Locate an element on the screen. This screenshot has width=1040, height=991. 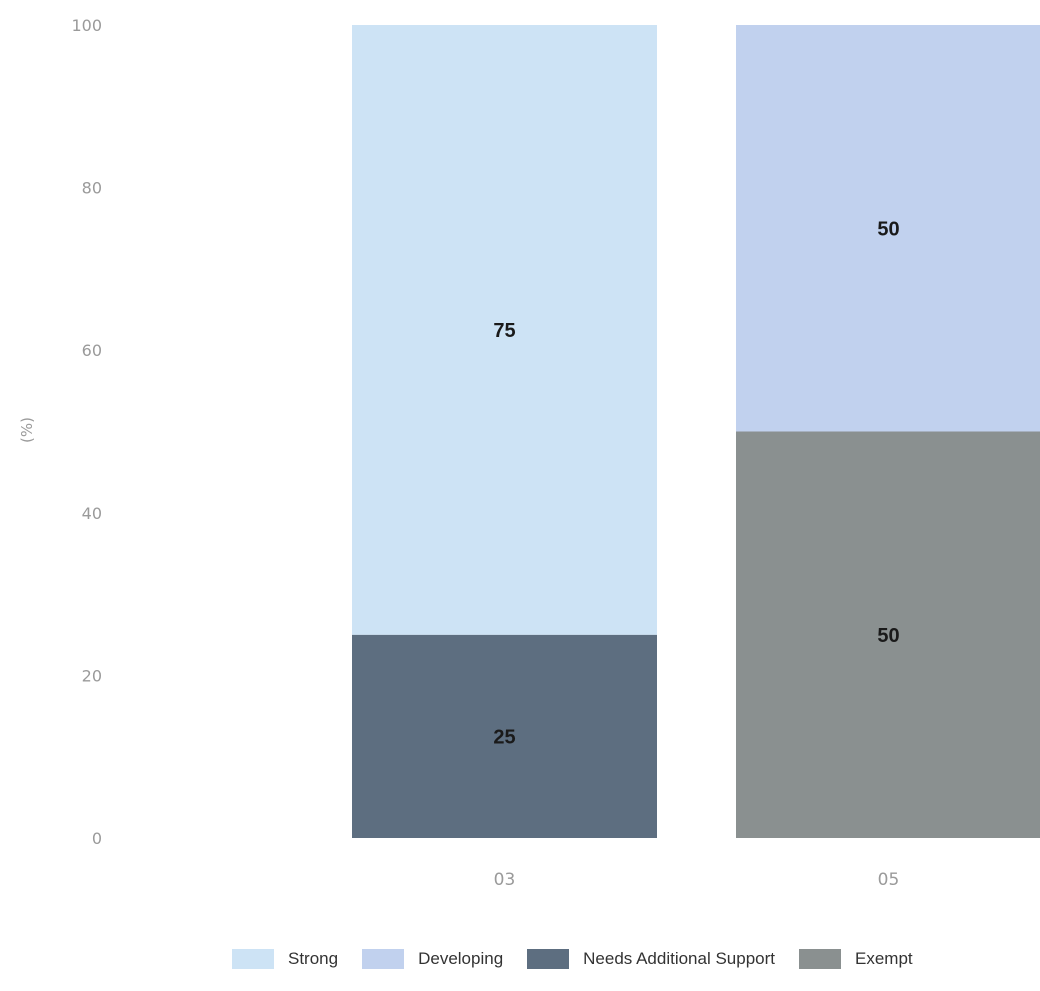
y-axis-ticks: 0 20 40 60 80 100 is located at coordinates (86, 432).